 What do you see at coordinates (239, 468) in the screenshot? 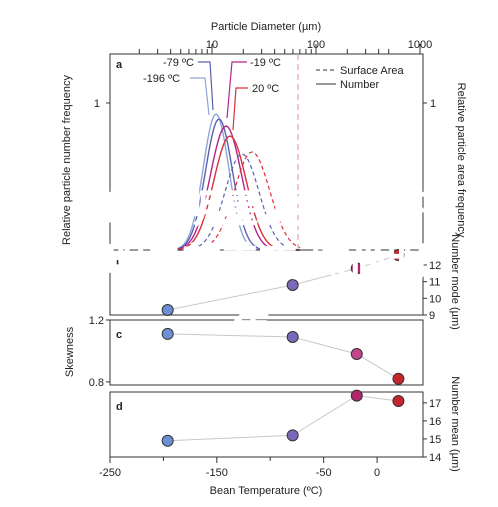
I see `bottom-axis: -250 -150 -50 0` at bounding box center [239, 468].